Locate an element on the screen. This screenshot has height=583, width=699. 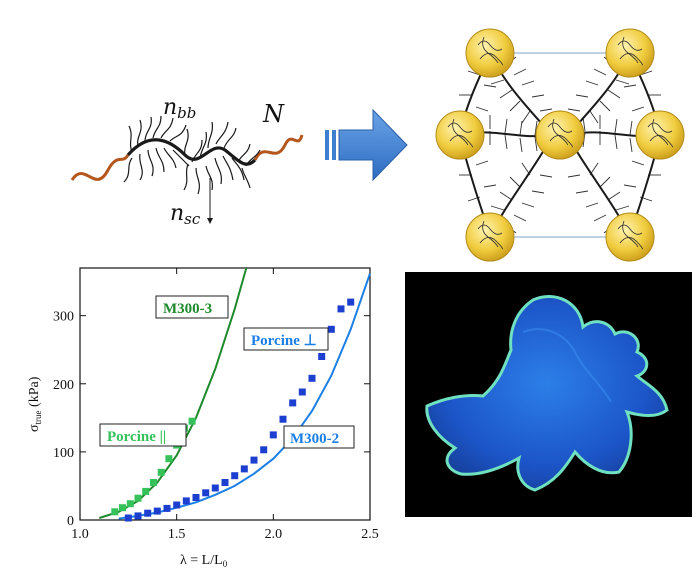
network-nodes is located at coordinates (560, 145).